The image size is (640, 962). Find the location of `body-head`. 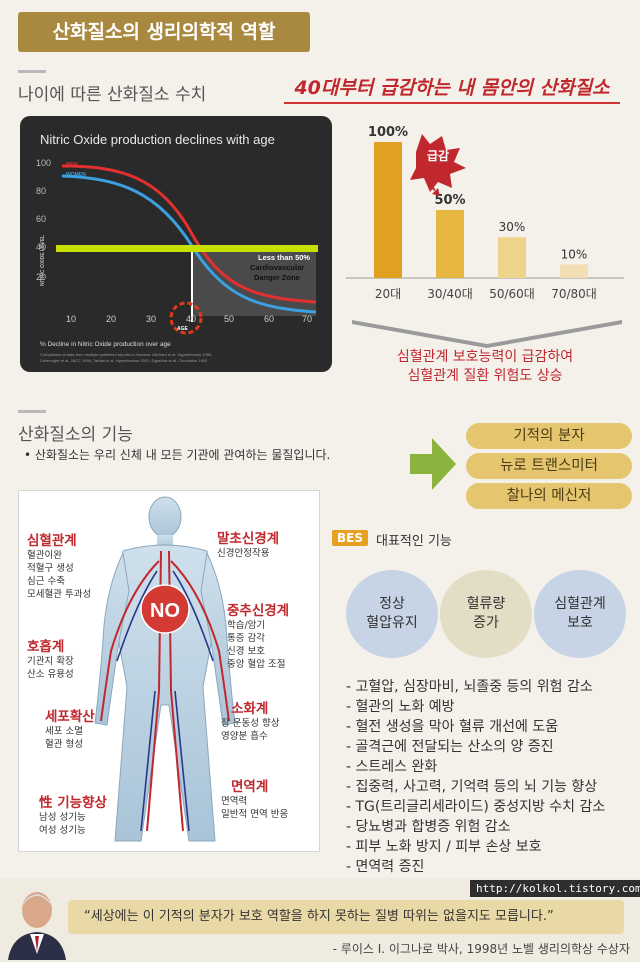

body-head is located at coordinates (165, 517).